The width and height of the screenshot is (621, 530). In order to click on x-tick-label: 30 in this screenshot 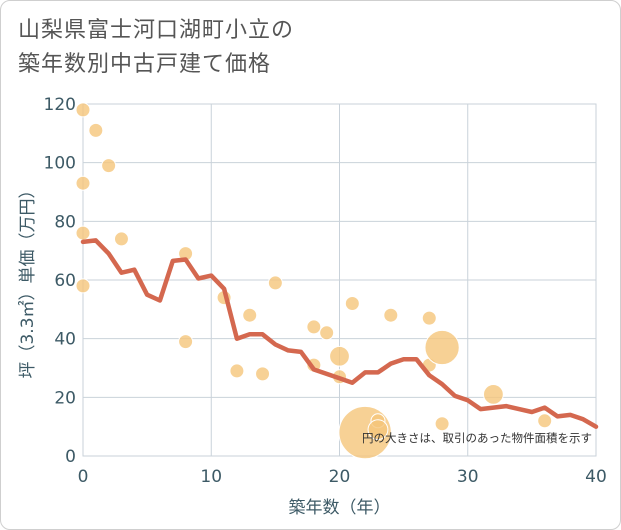, I will do `click(468, 477)`.